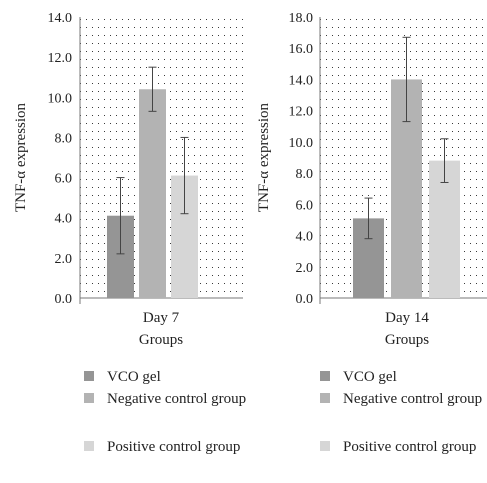 The image size is (487, 483). Describe the element at coordinates (161, 318) in the screenshot. I see `x-category-label: Day 7` at that location.